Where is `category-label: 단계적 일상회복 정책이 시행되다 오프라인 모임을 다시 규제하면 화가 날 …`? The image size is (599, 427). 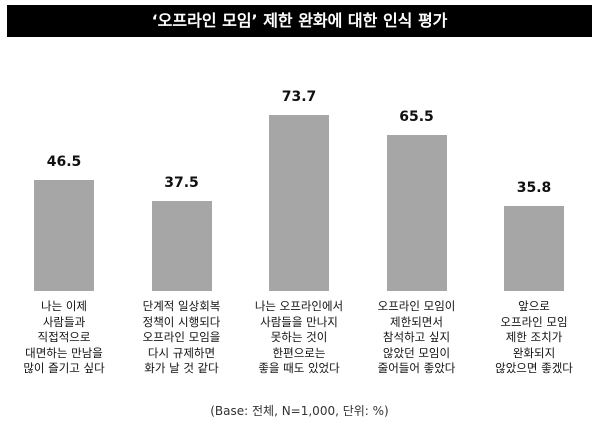 category-label: 단계적 일상회복 정책이 시행되다 오프라인 모임을 다시 규제하면 화가 날 … is located at coordinates (181, 337).